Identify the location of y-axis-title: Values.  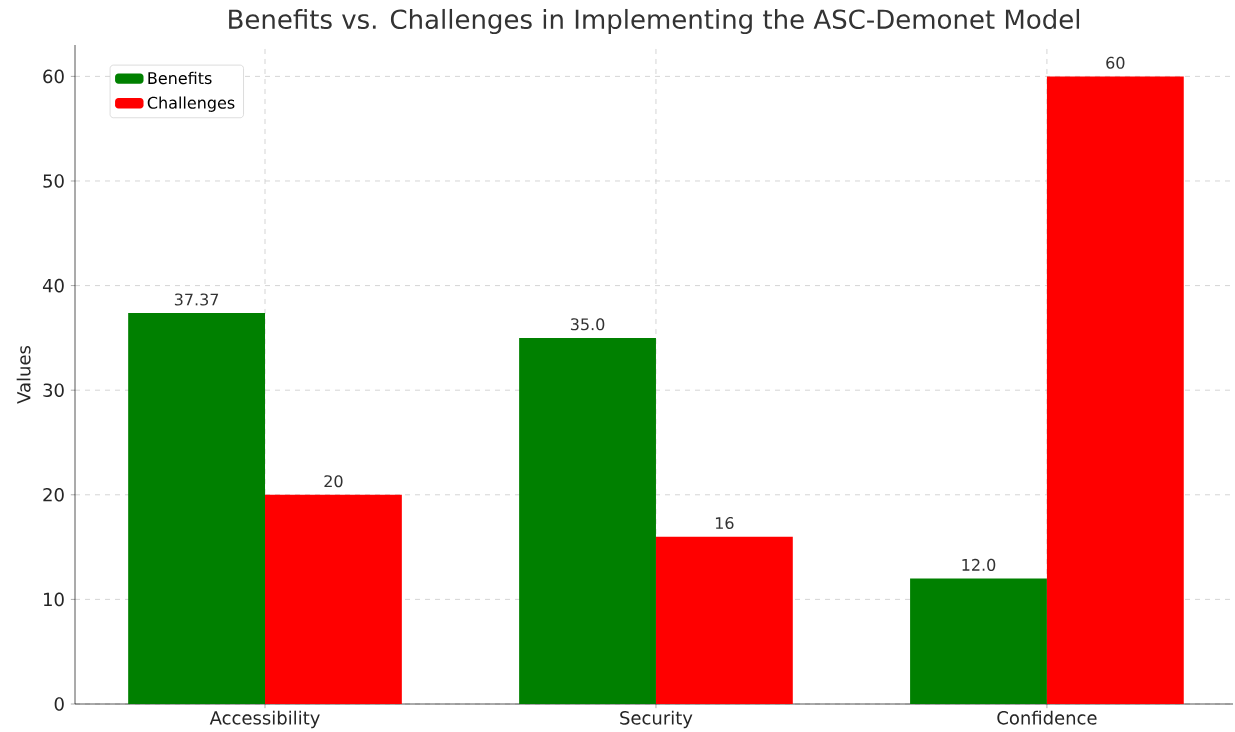
(23, 374).